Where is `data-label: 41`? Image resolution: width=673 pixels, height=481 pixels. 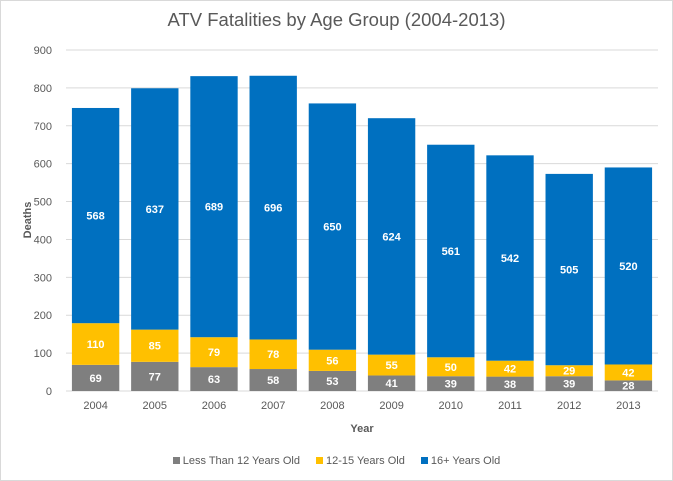
data-label: 41 is located at coordinates (391, 384).